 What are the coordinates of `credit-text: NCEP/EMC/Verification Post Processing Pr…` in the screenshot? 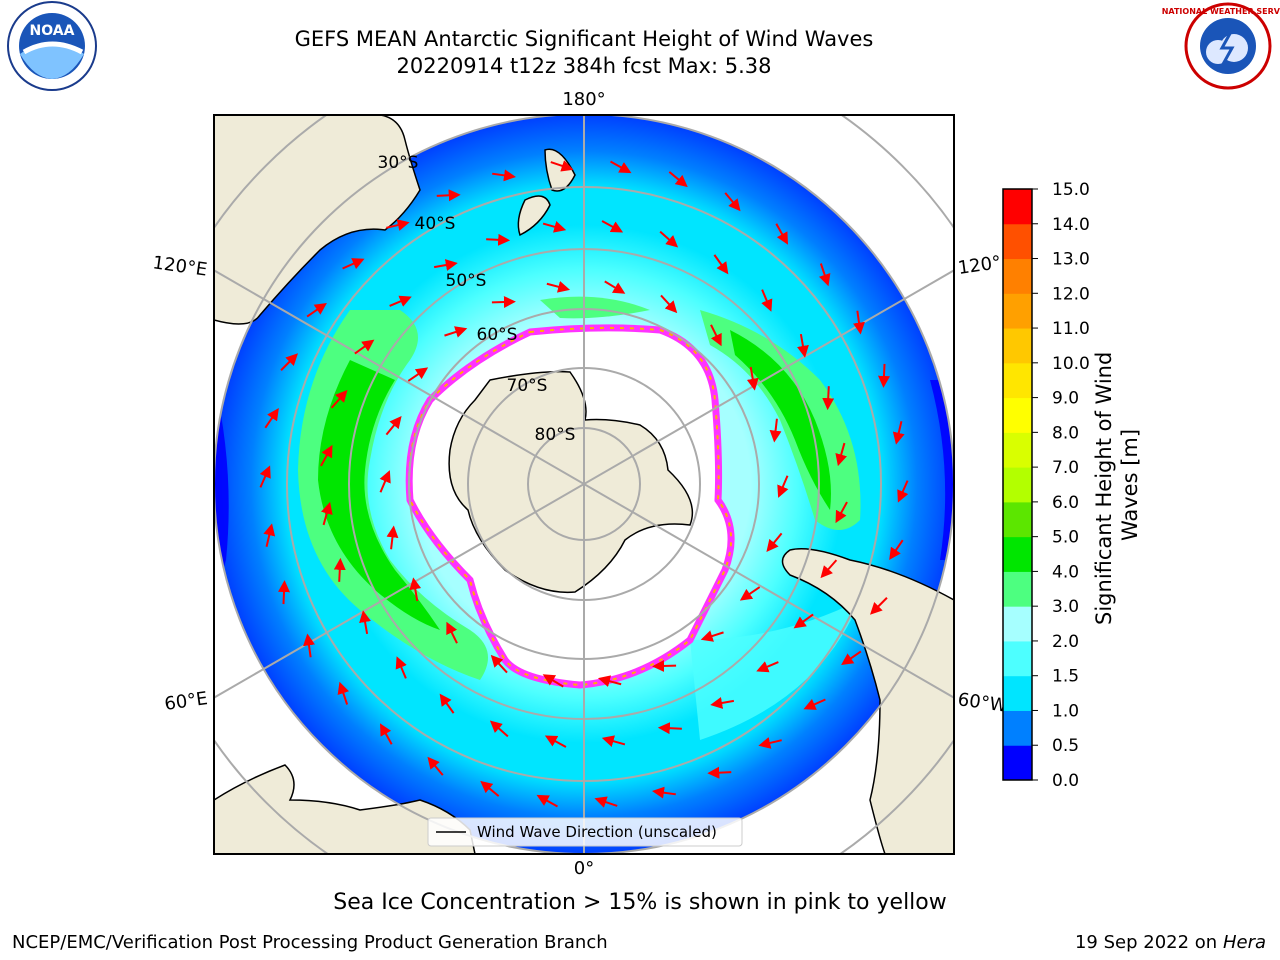 It's located at (310, 942).